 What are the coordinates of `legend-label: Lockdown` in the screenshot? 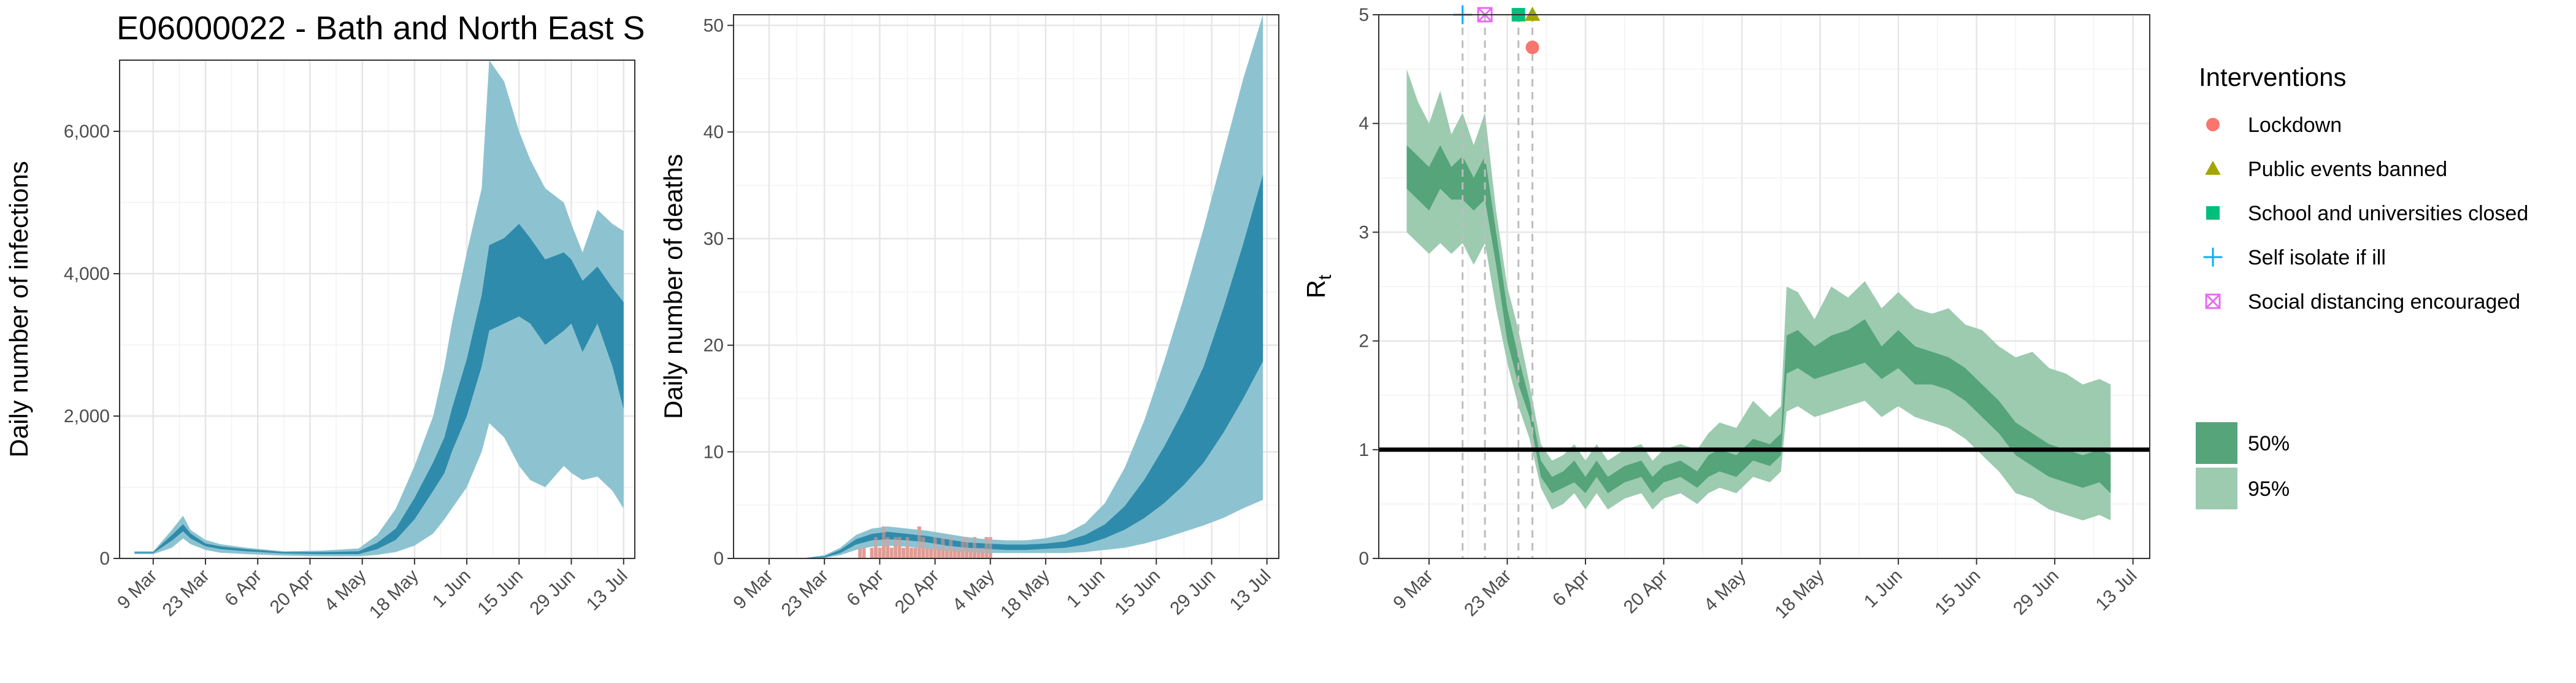 It's located at (2295, 126).